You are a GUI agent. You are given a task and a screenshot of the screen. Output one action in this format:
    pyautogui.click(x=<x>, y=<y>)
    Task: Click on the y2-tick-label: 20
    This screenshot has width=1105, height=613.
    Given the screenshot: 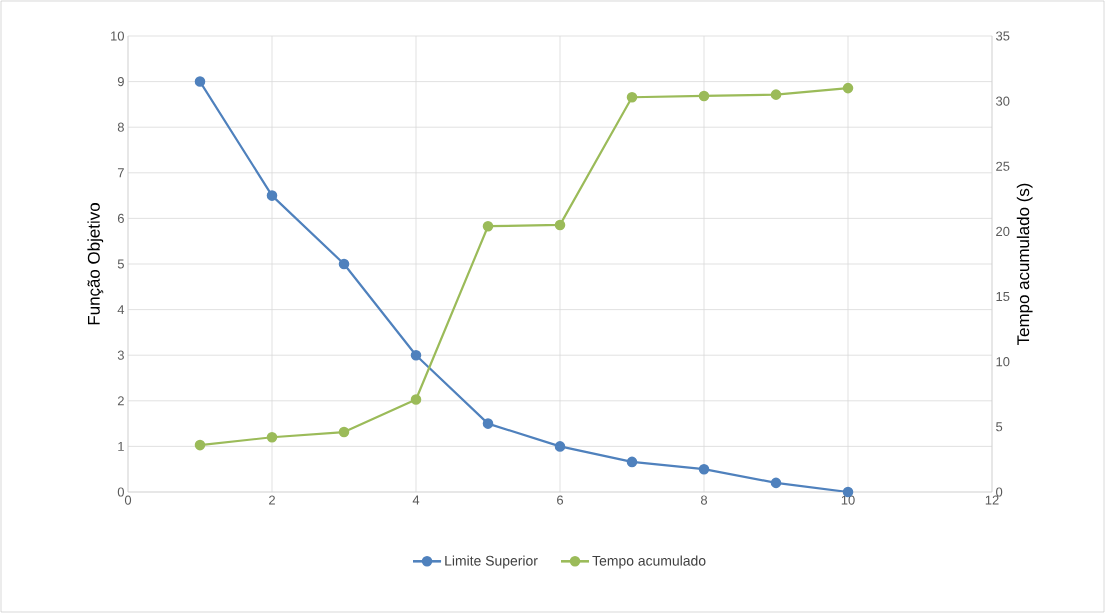 What is the action you would take?
    pyautogui.click(x=1003, y=231)
    